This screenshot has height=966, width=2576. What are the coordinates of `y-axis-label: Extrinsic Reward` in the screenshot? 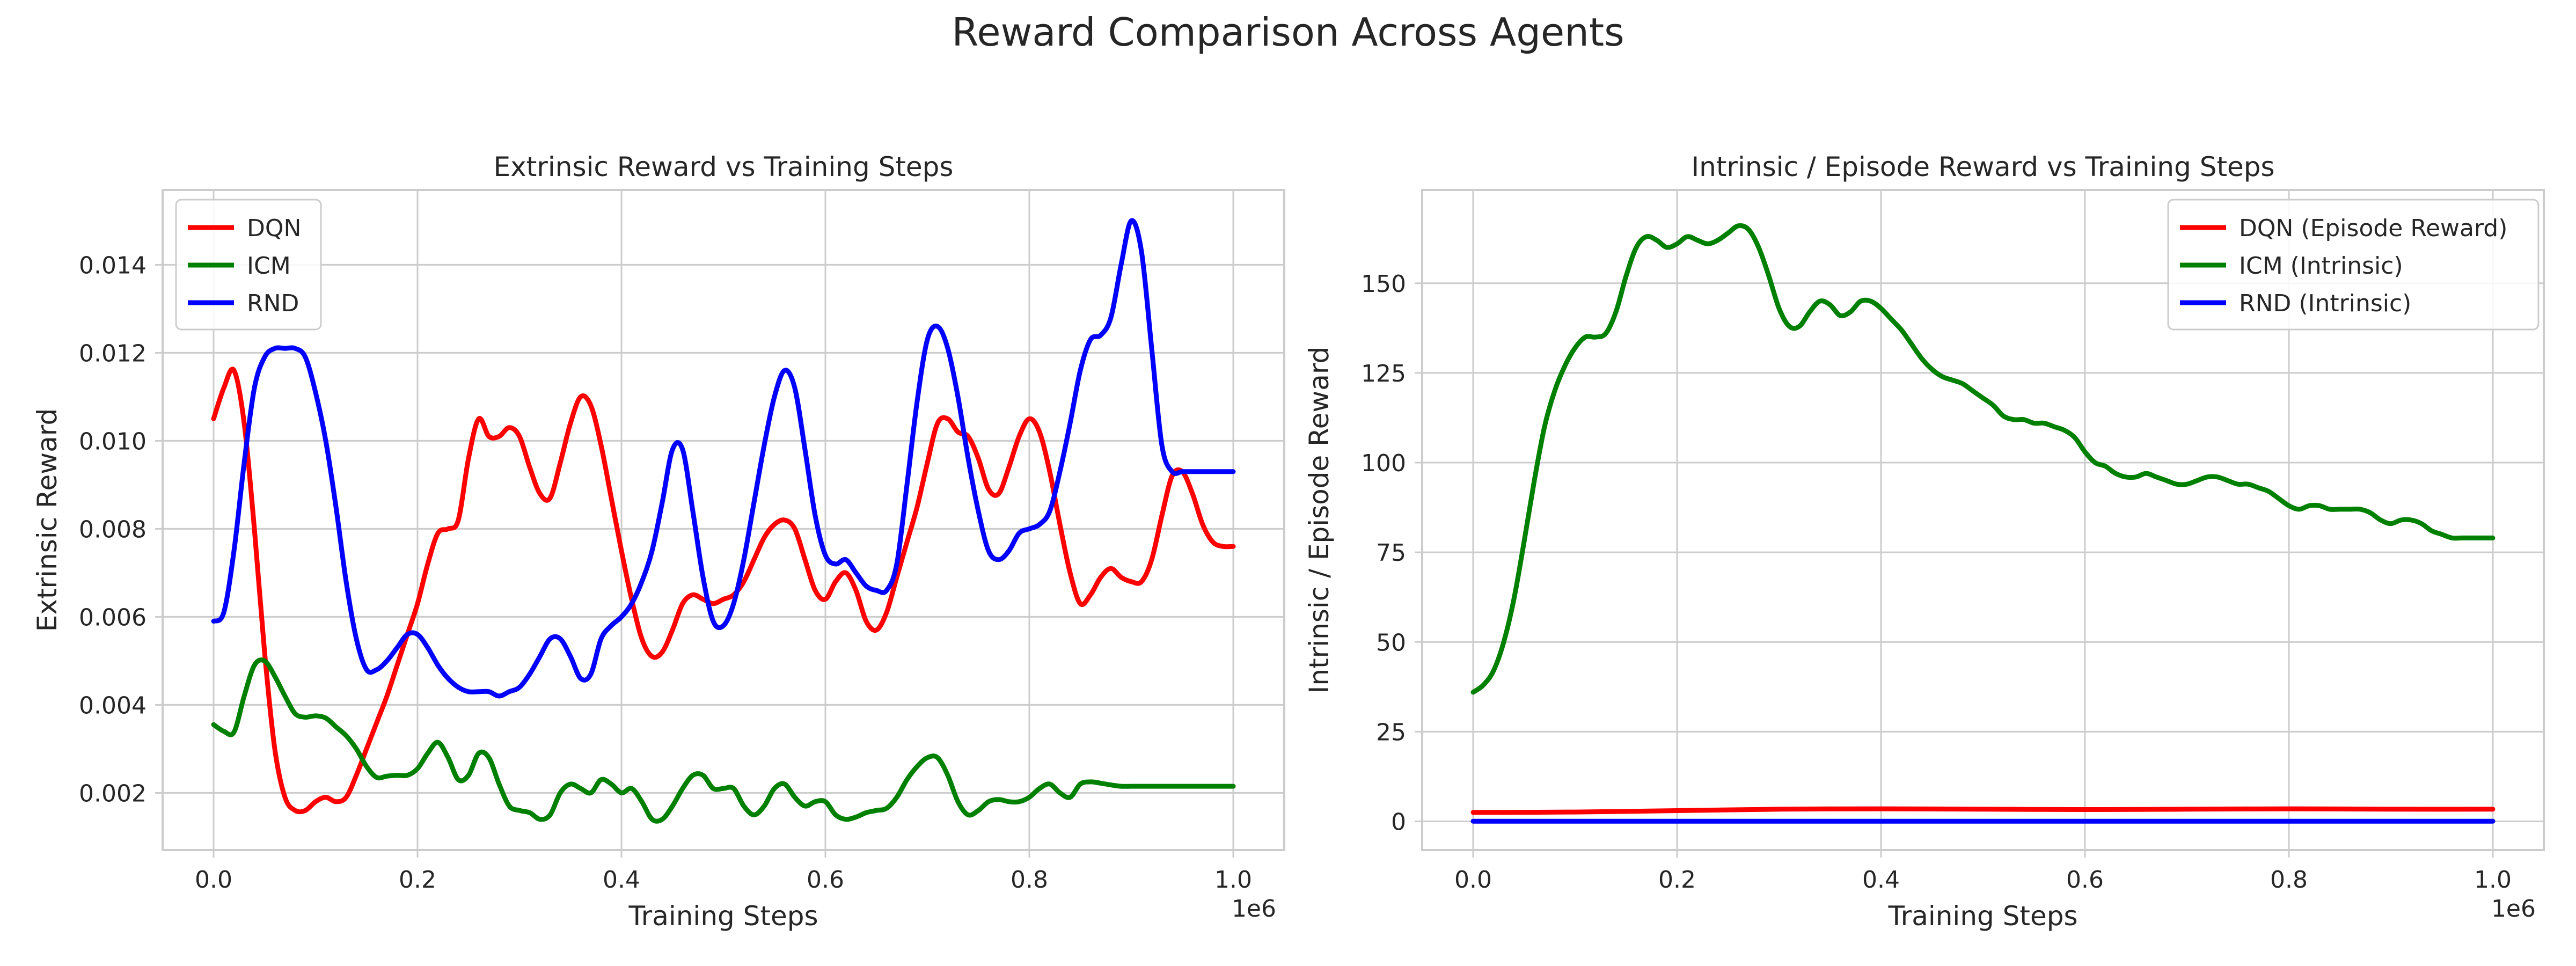 It's located at (47, 520).